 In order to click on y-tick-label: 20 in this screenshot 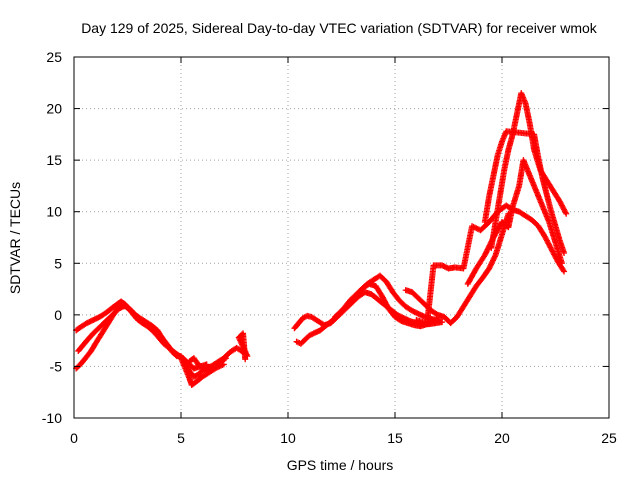, I will do `click(54, 109)`.